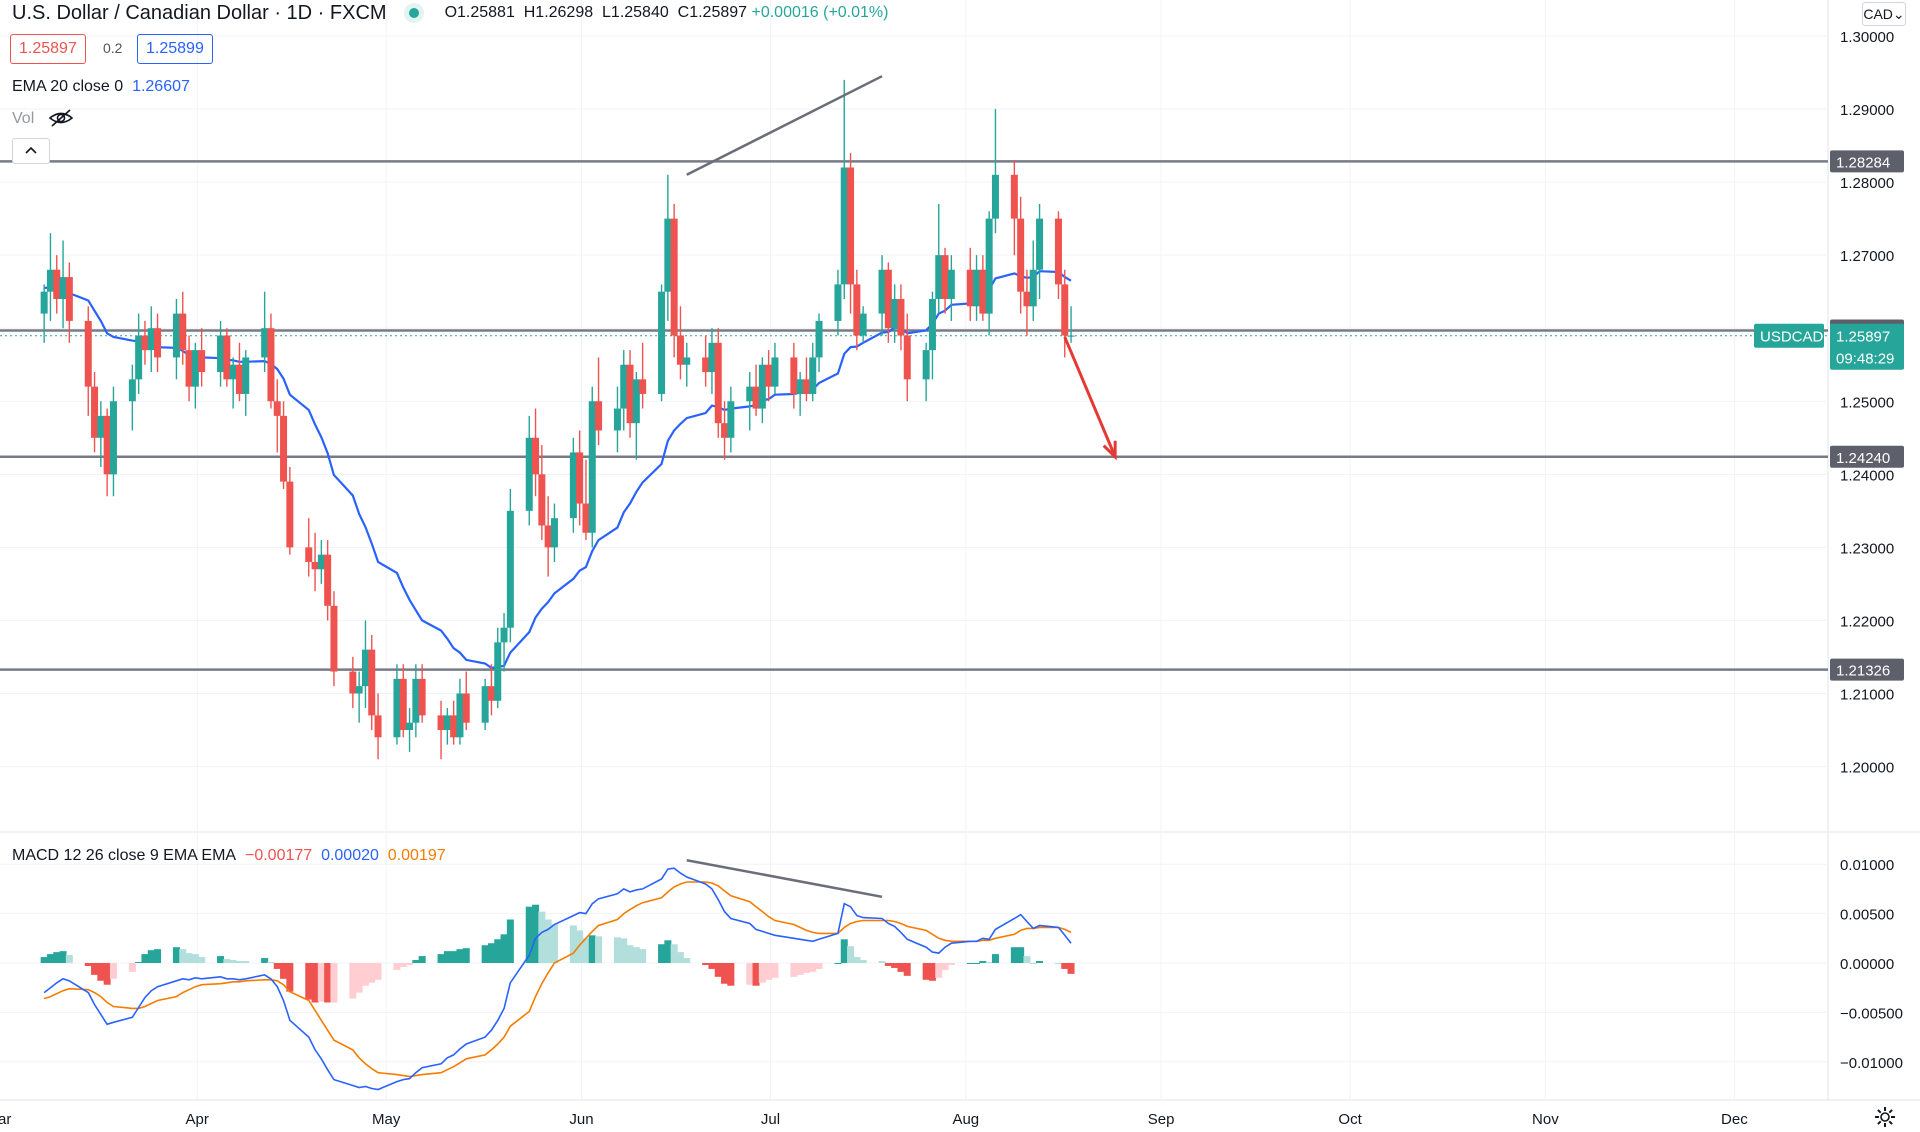 Image resolution: width=1920 pixels, height=1132 pixels. What do you see at coordinates (23, 118) in the screenshot?
I see `volume-label: Vol` at bounding box center [23, 118].